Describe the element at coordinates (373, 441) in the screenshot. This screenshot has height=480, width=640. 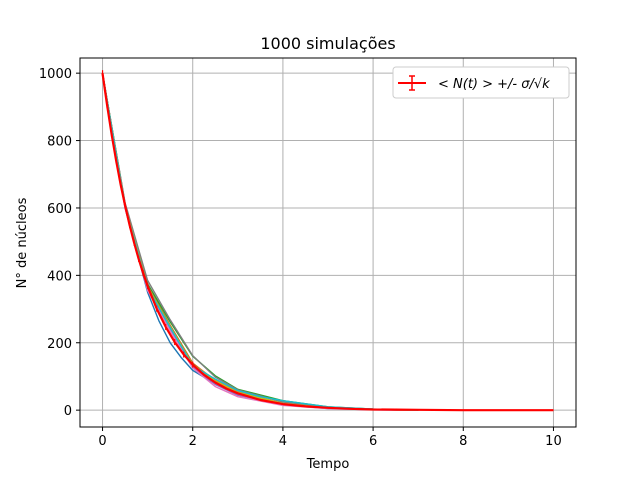
I see `x-tick-label: 6` at that location.